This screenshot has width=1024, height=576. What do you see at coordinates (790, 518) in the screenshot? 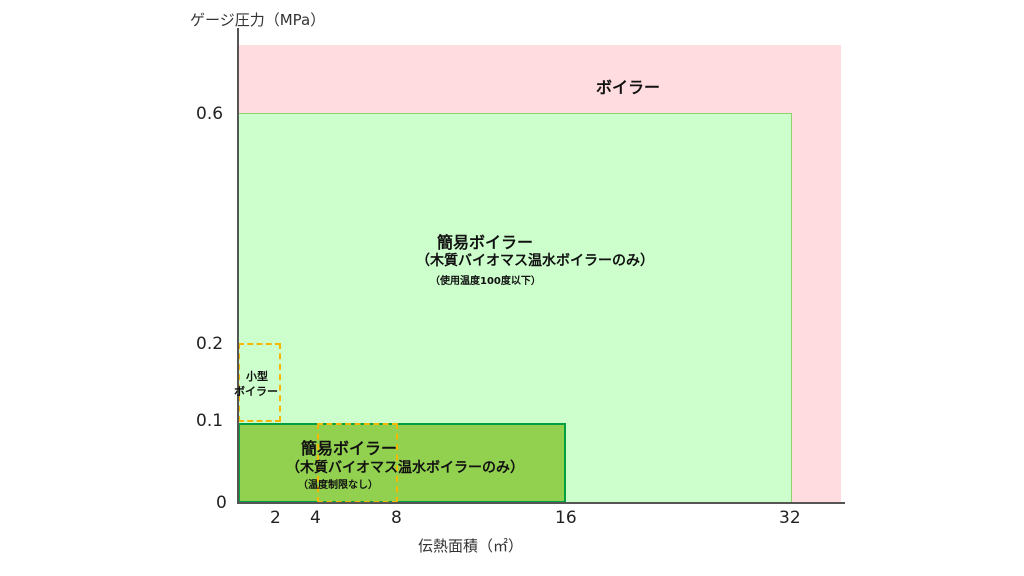
I see `x-tick-label: 32` at bounding box center [790, 518].